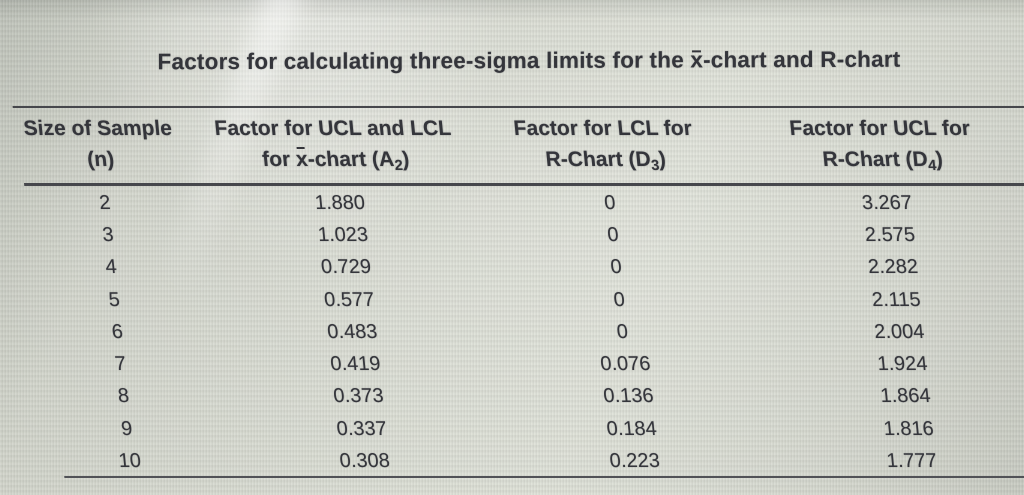 The width and height of the screenshot is (1024, 495). What do you see at coordinates (544, 477) in the screenshot?
I see `table-bottom-rule` at bounding box center [544, 477].